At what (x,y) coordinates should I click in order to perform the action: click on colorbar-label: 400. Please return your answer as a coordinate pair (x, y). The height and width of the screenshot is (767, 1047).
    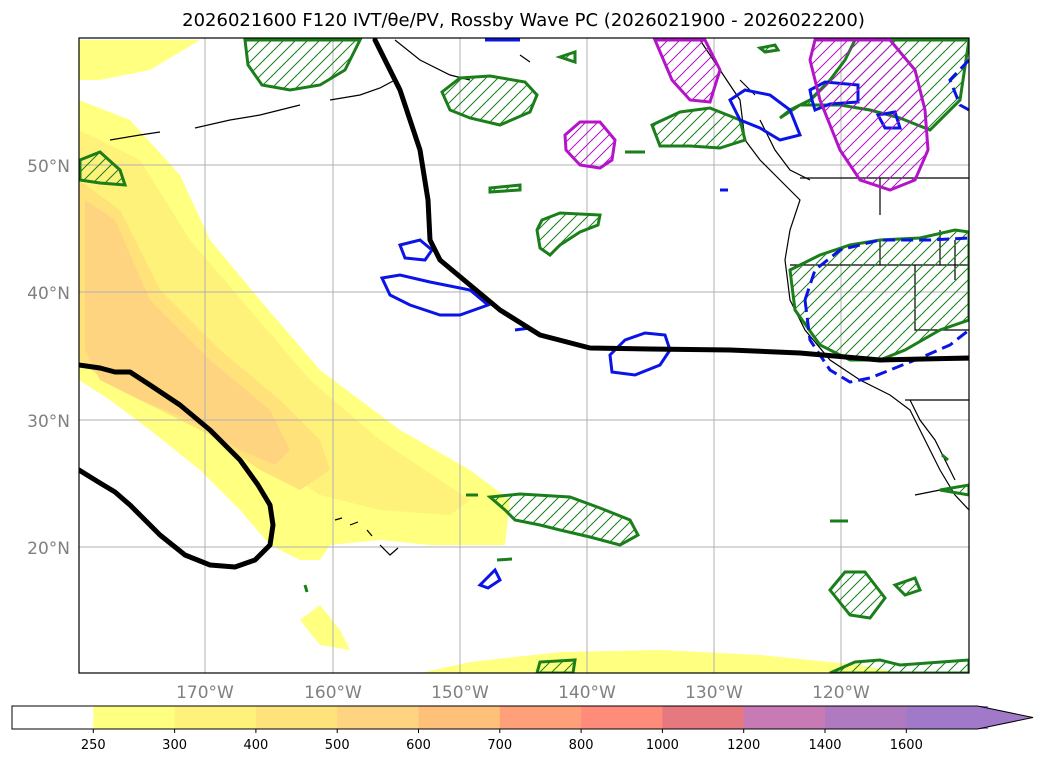
    Looking at the image, I should click on (255, 745).